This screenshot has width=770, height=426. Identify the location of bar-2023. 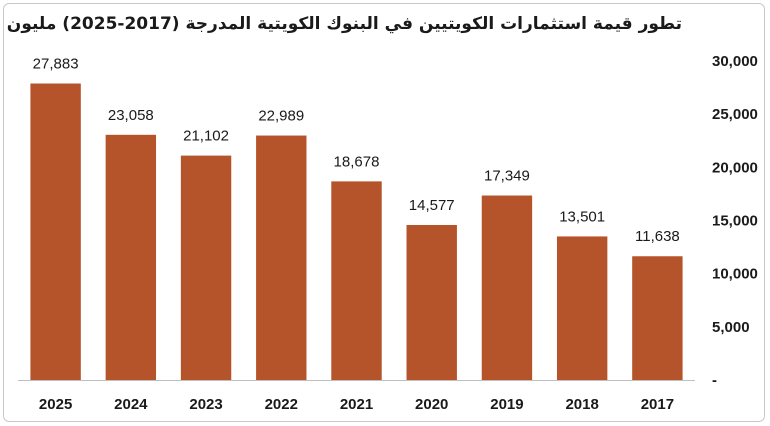
(206, 267).